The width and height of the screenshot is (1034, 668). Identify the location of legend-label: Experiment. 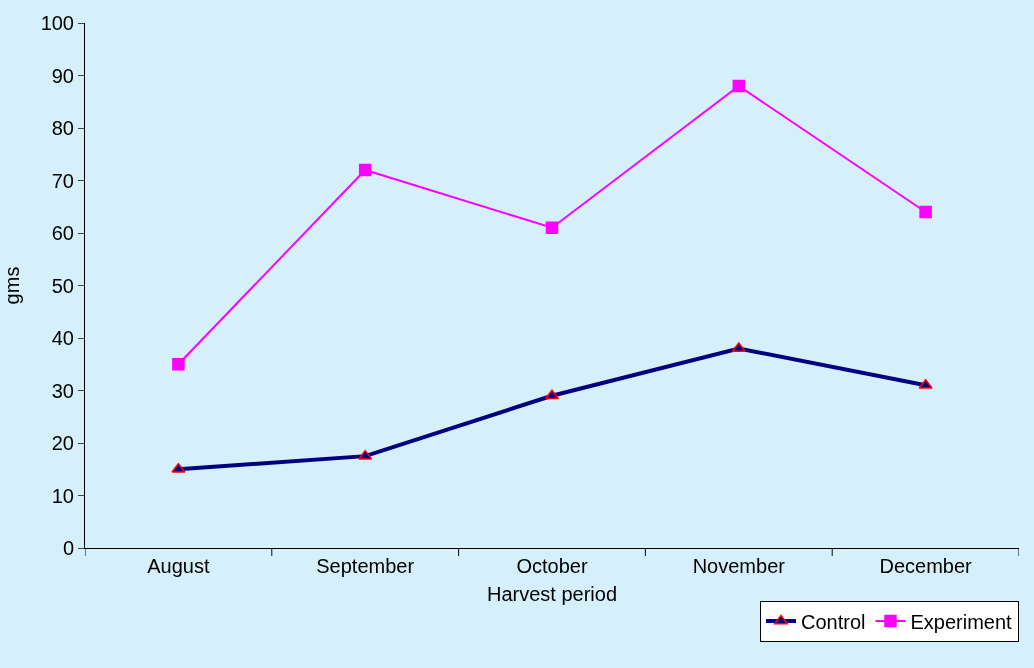
(961, 621).